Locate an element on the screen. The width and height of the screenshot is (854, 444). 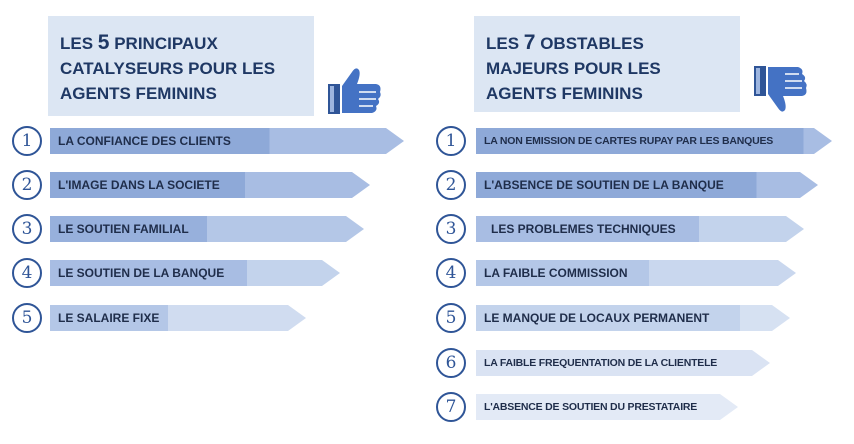
item-label: LA FAIBLE COMMISSION is located at coordinates (556, 273).